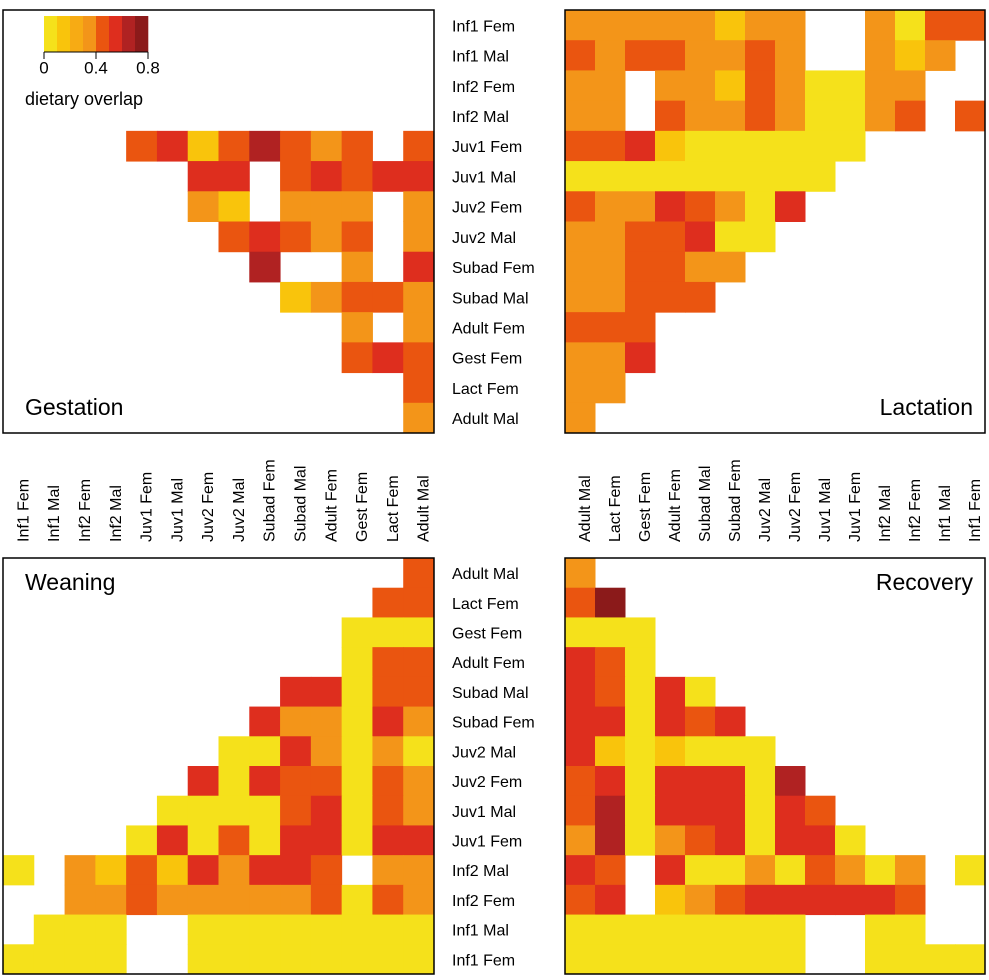 This screenshot has width=989, height=980. I want to click on column-label: Subad Mal, so click(300, 504).